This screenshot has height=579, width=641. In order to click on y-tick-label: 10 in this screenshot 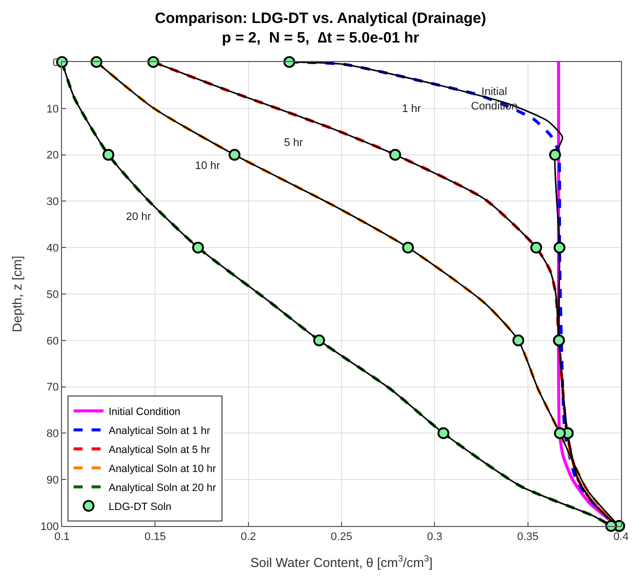, I will do `click(52, 109)`.